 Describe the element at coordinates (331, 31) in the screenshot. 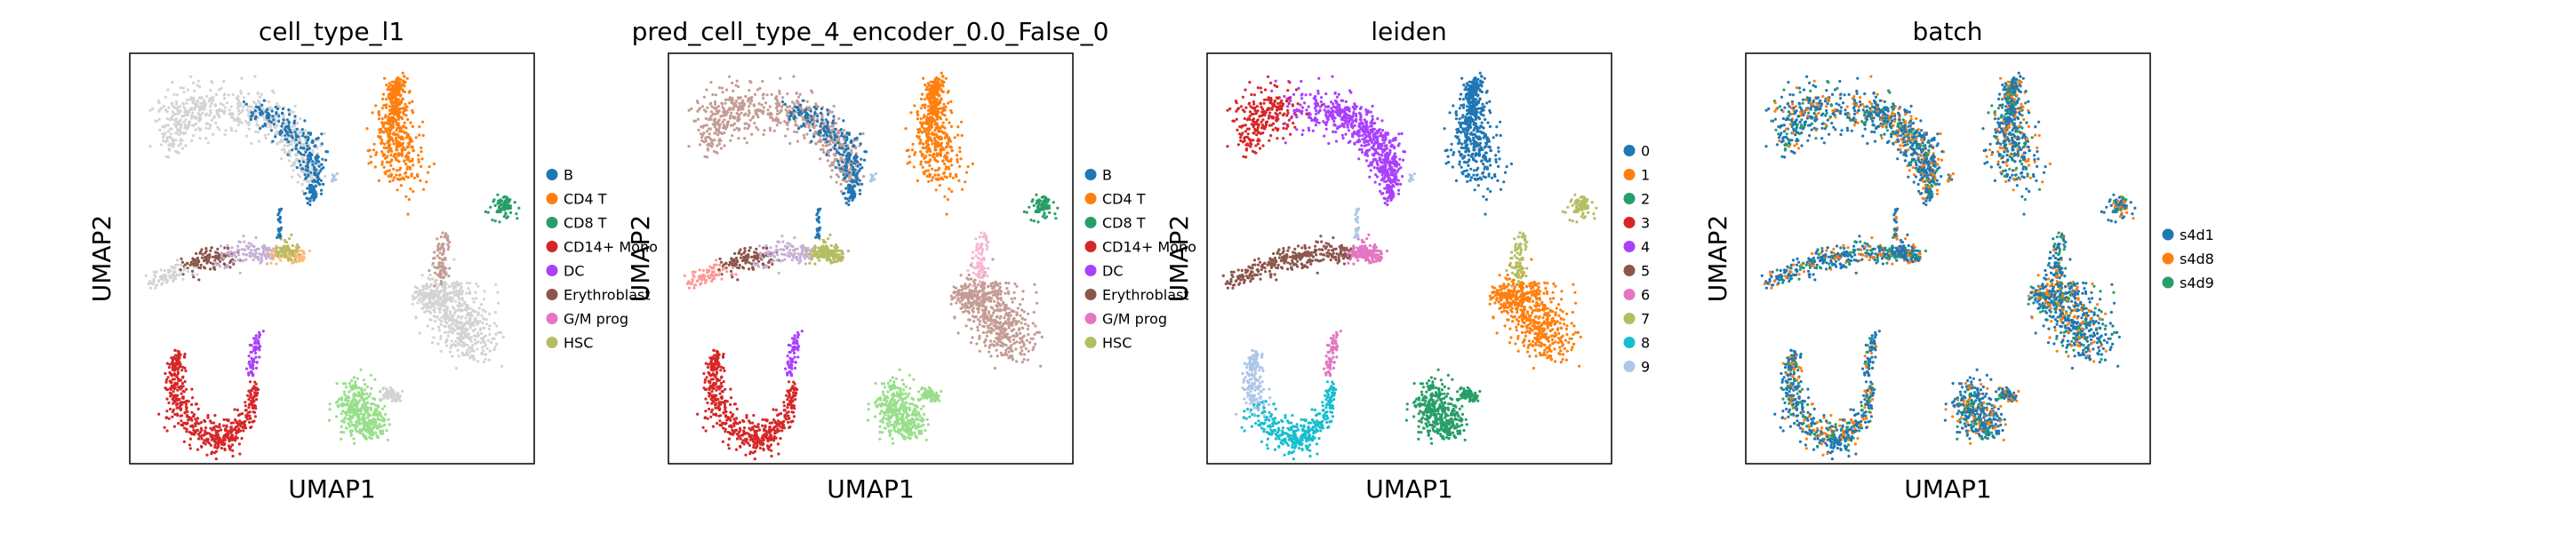

I see `panel-title: cell_type_l1` at that location.